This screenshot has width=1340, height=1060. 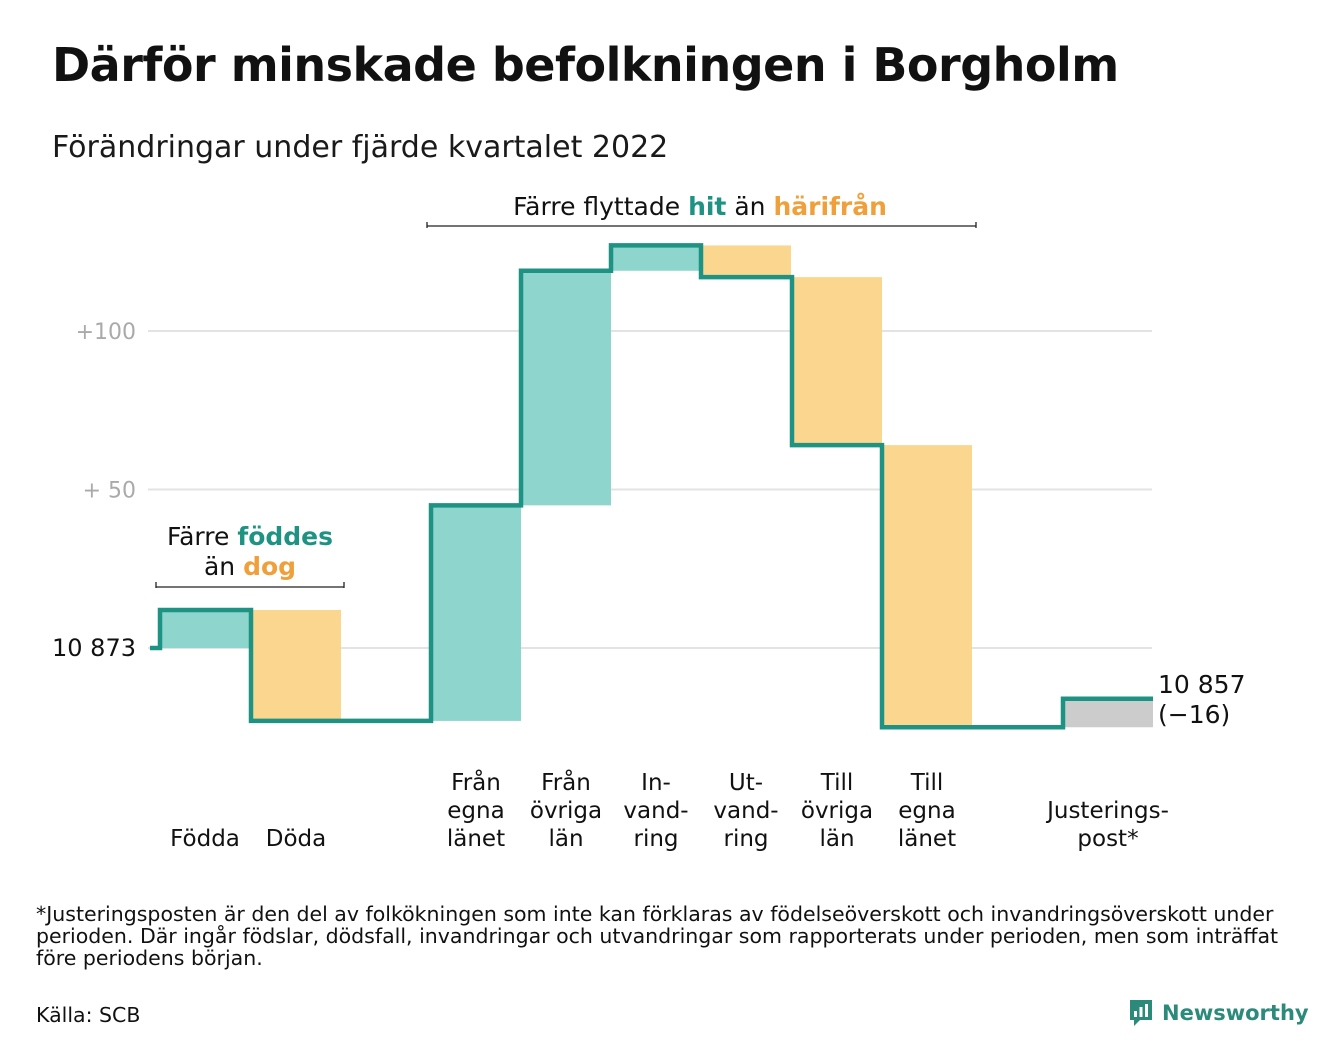 What do you see at coordinates (600, 206) in the screenshot?
I see `annotation-migration-part-0: Färre flyttade` at bounding box center [600, 206].